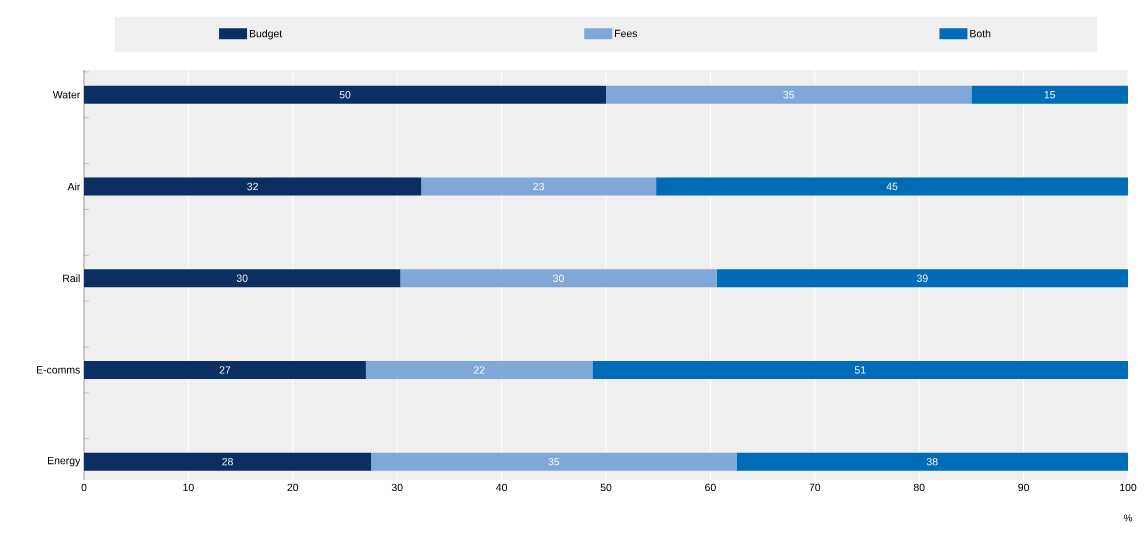  I want to click on data-label: 28, so click(227, 461).